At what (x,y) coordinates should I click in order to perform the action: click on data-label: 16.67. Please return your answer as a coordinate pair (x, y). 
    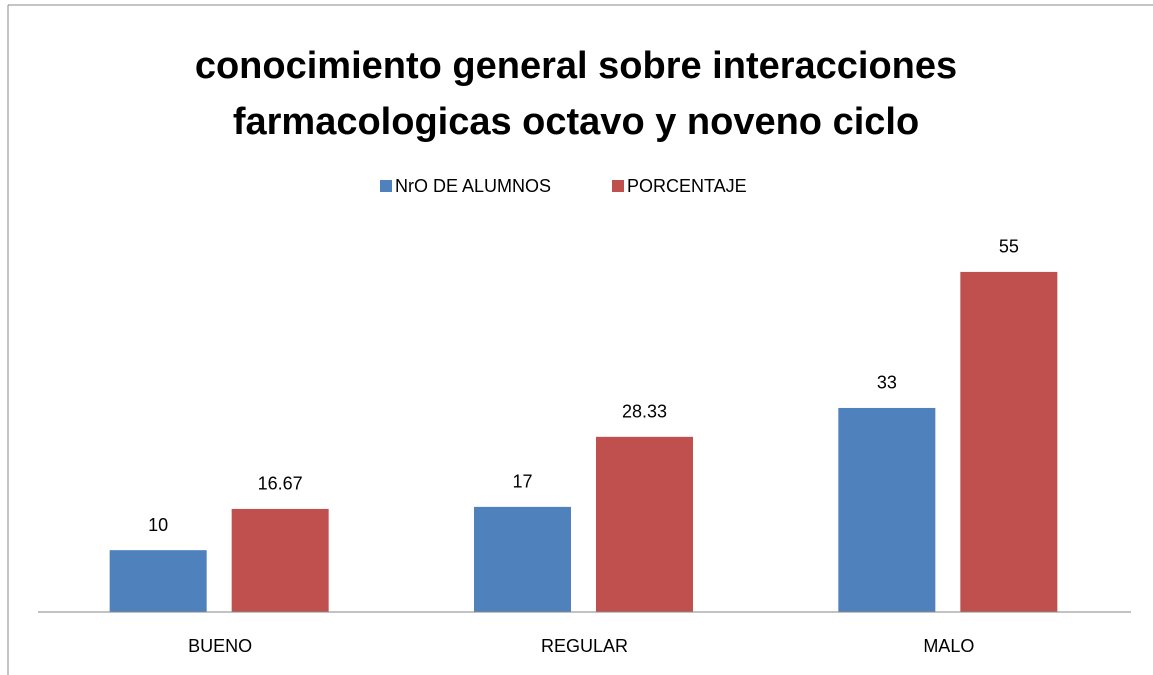
    Looking at the image, I should click on (280, 484).